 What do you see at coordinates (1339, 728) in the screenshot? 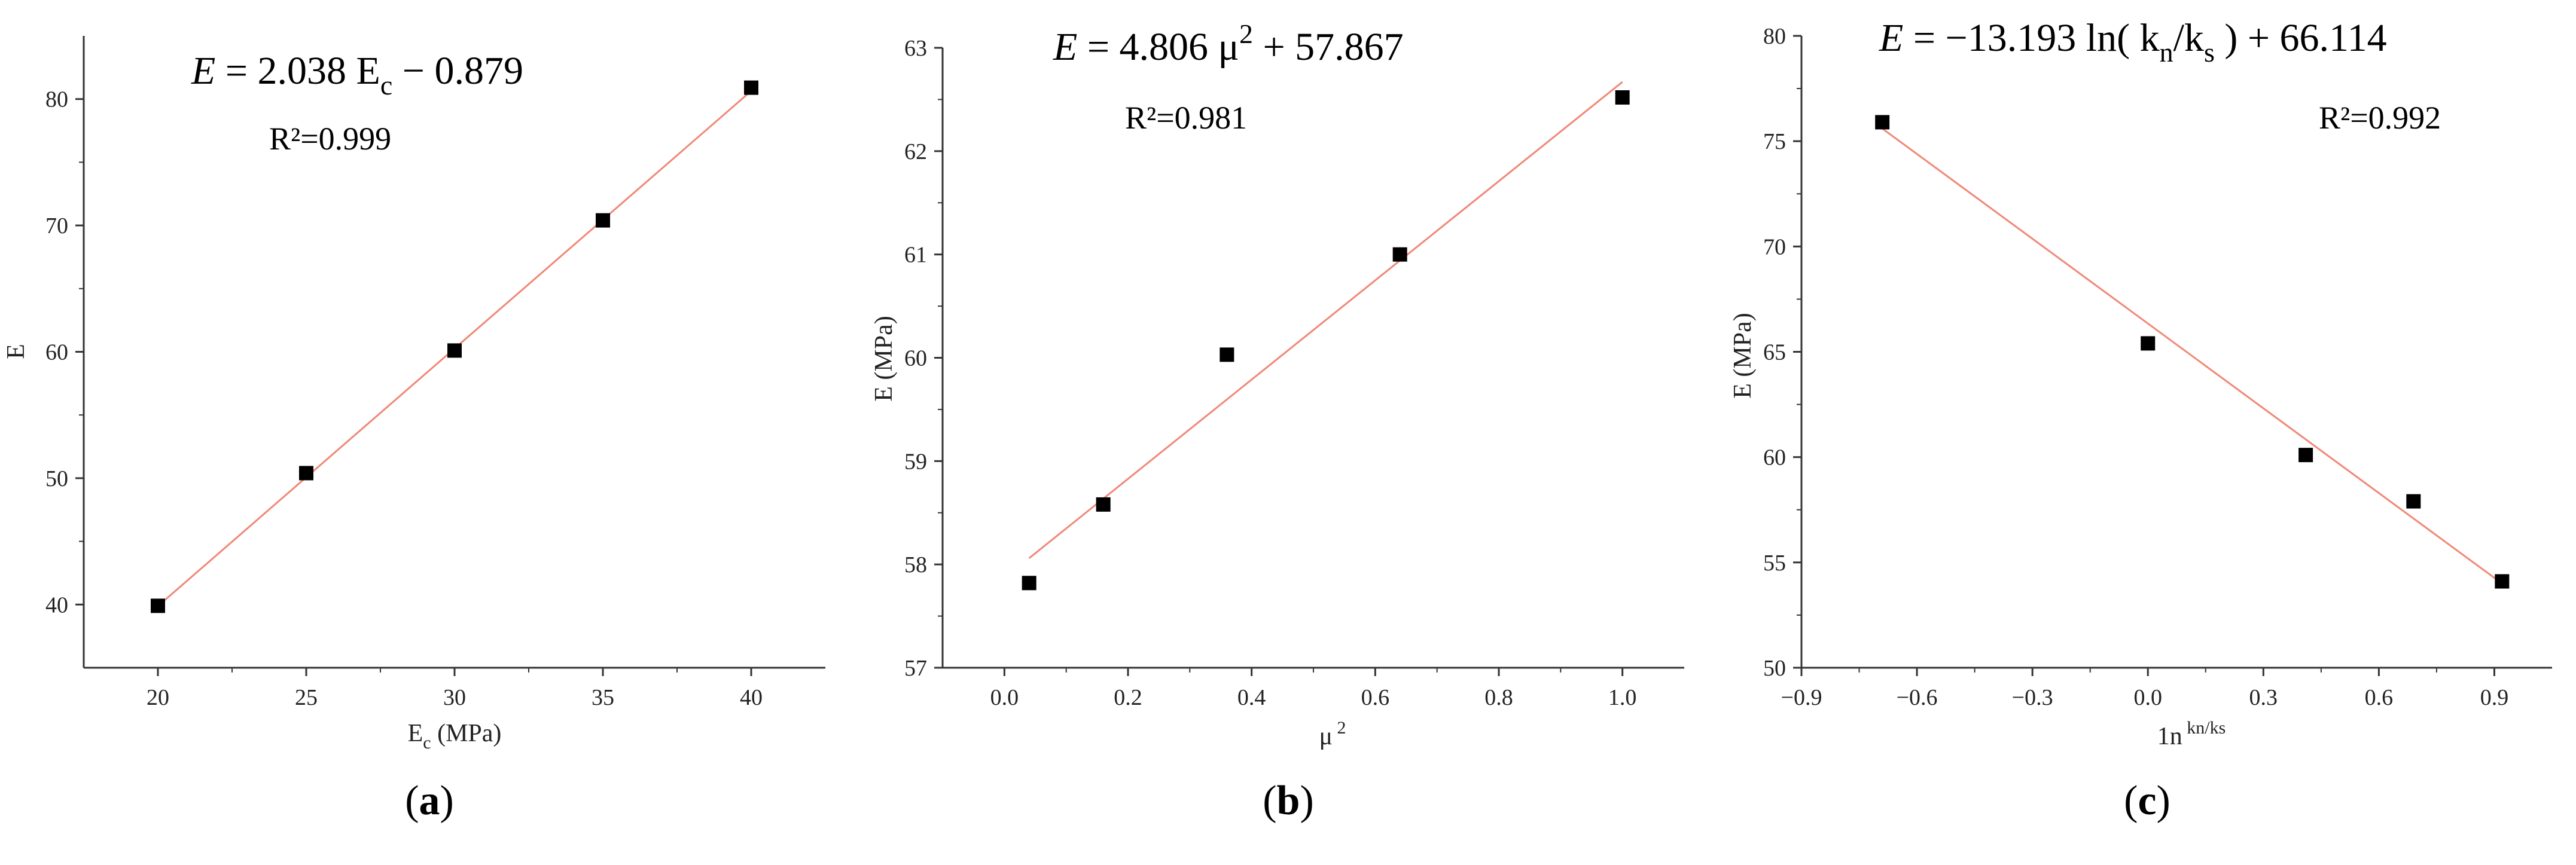
I see `x-label-superscript: 2` at bounding box center [1339, 728].